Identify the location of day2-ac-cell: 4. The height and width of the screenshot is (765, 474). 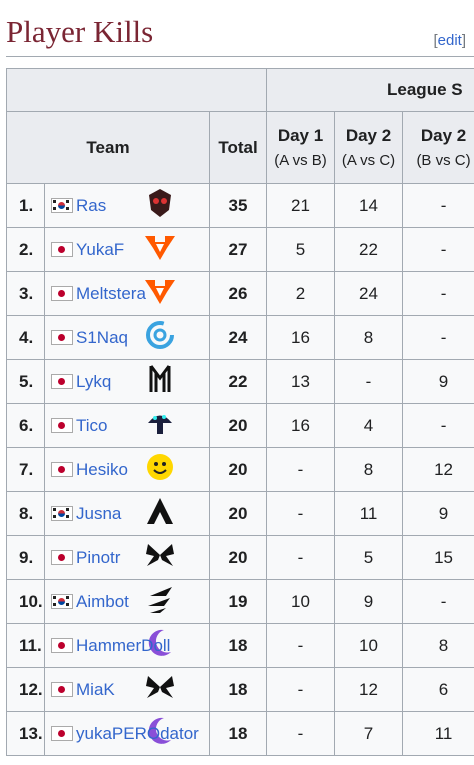
(369, 425).